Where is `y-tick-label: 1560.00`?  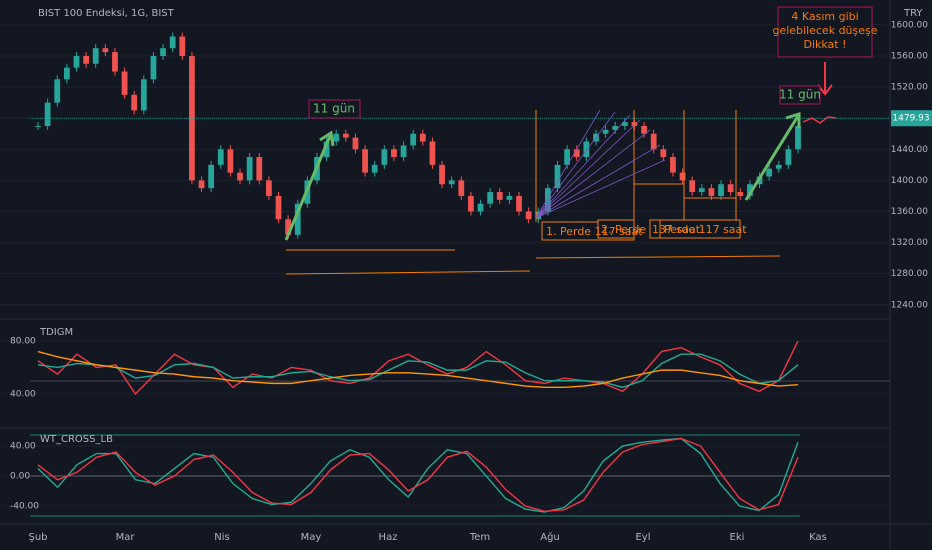
y-tick-label: 1560.00 is located at coordinates (909, 56).